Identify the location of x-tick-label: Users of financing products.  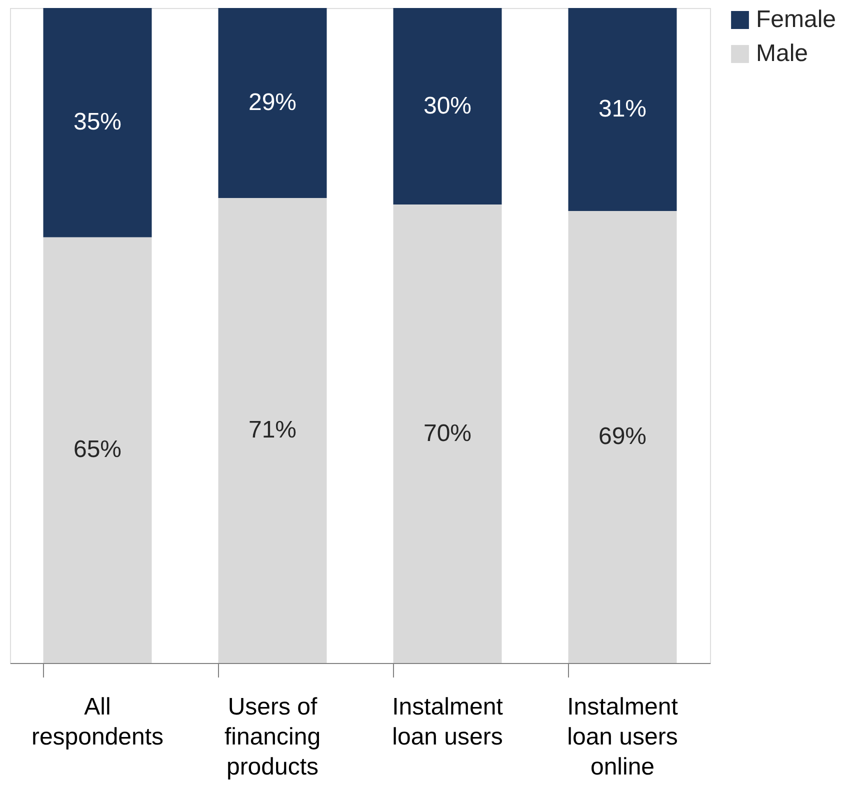
(272, 737).